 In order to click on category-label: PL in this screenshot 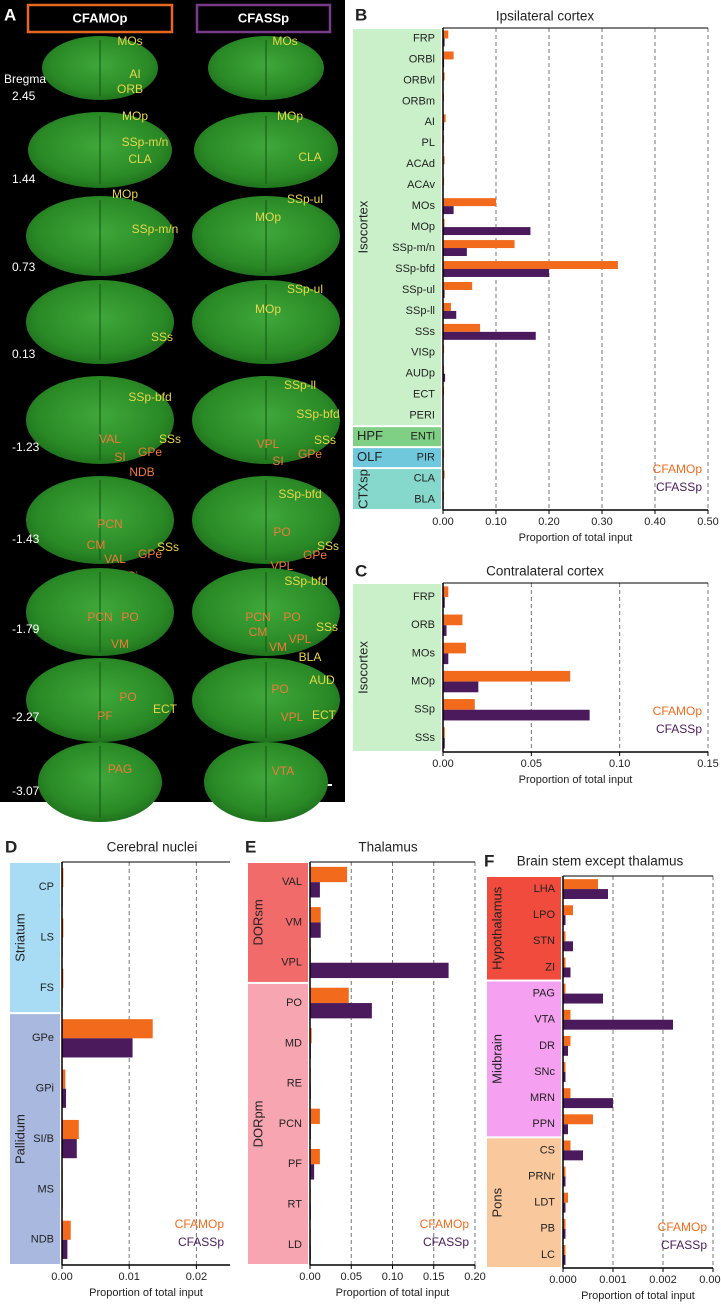, I will do `click(428, 143)`.